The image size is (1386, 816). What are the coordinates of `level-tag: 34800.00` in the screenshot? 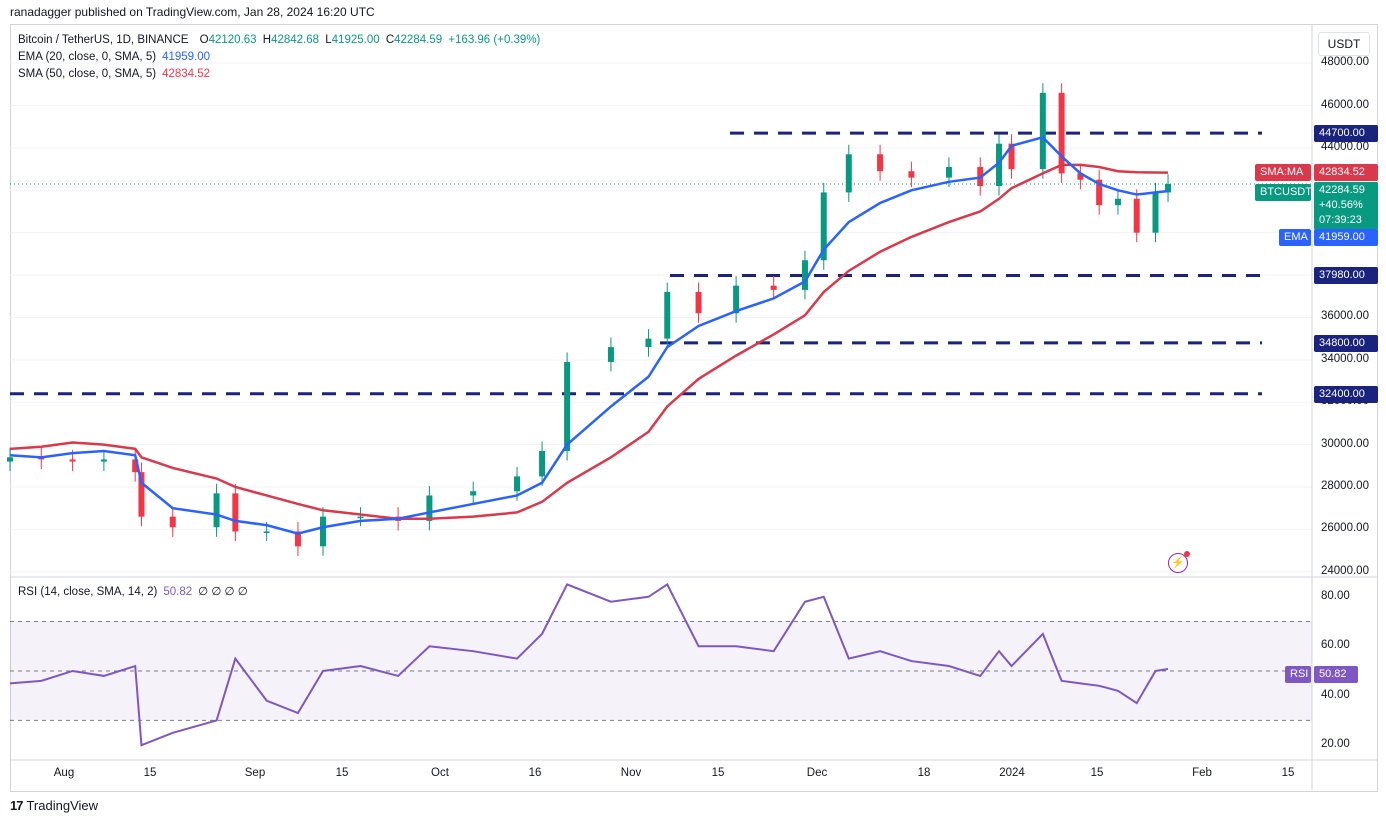 It's located at (1346, 343).